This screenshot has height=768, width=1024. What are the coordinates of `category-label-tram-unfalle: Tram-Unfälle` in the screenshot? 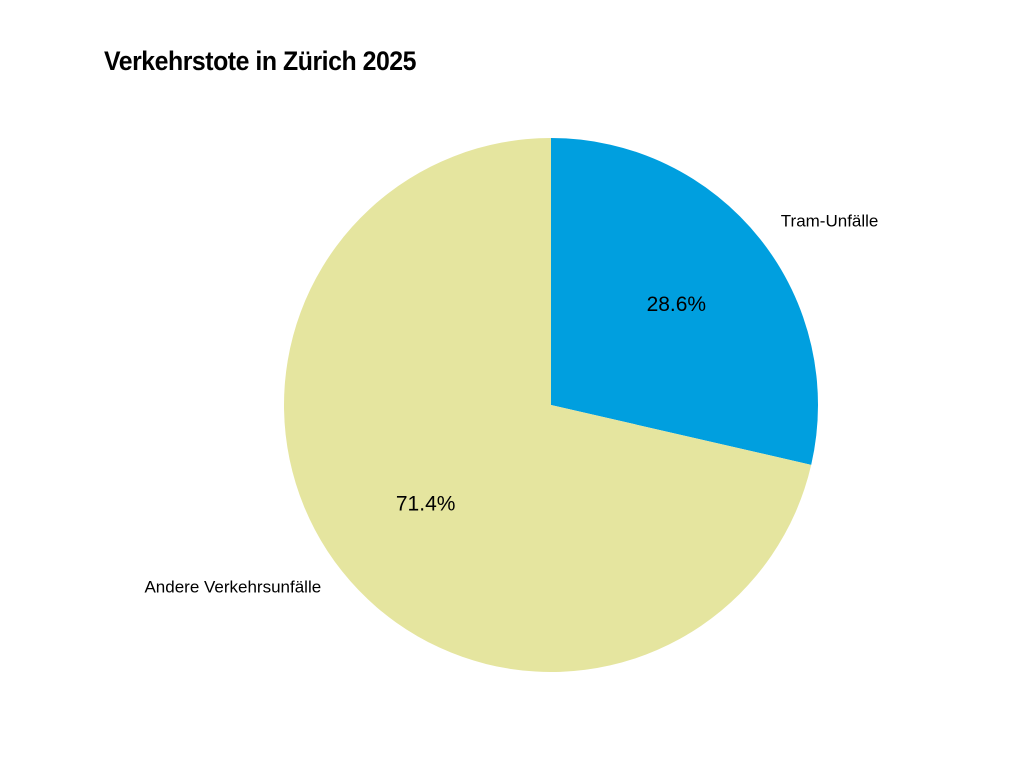 It's located at (830, 221).